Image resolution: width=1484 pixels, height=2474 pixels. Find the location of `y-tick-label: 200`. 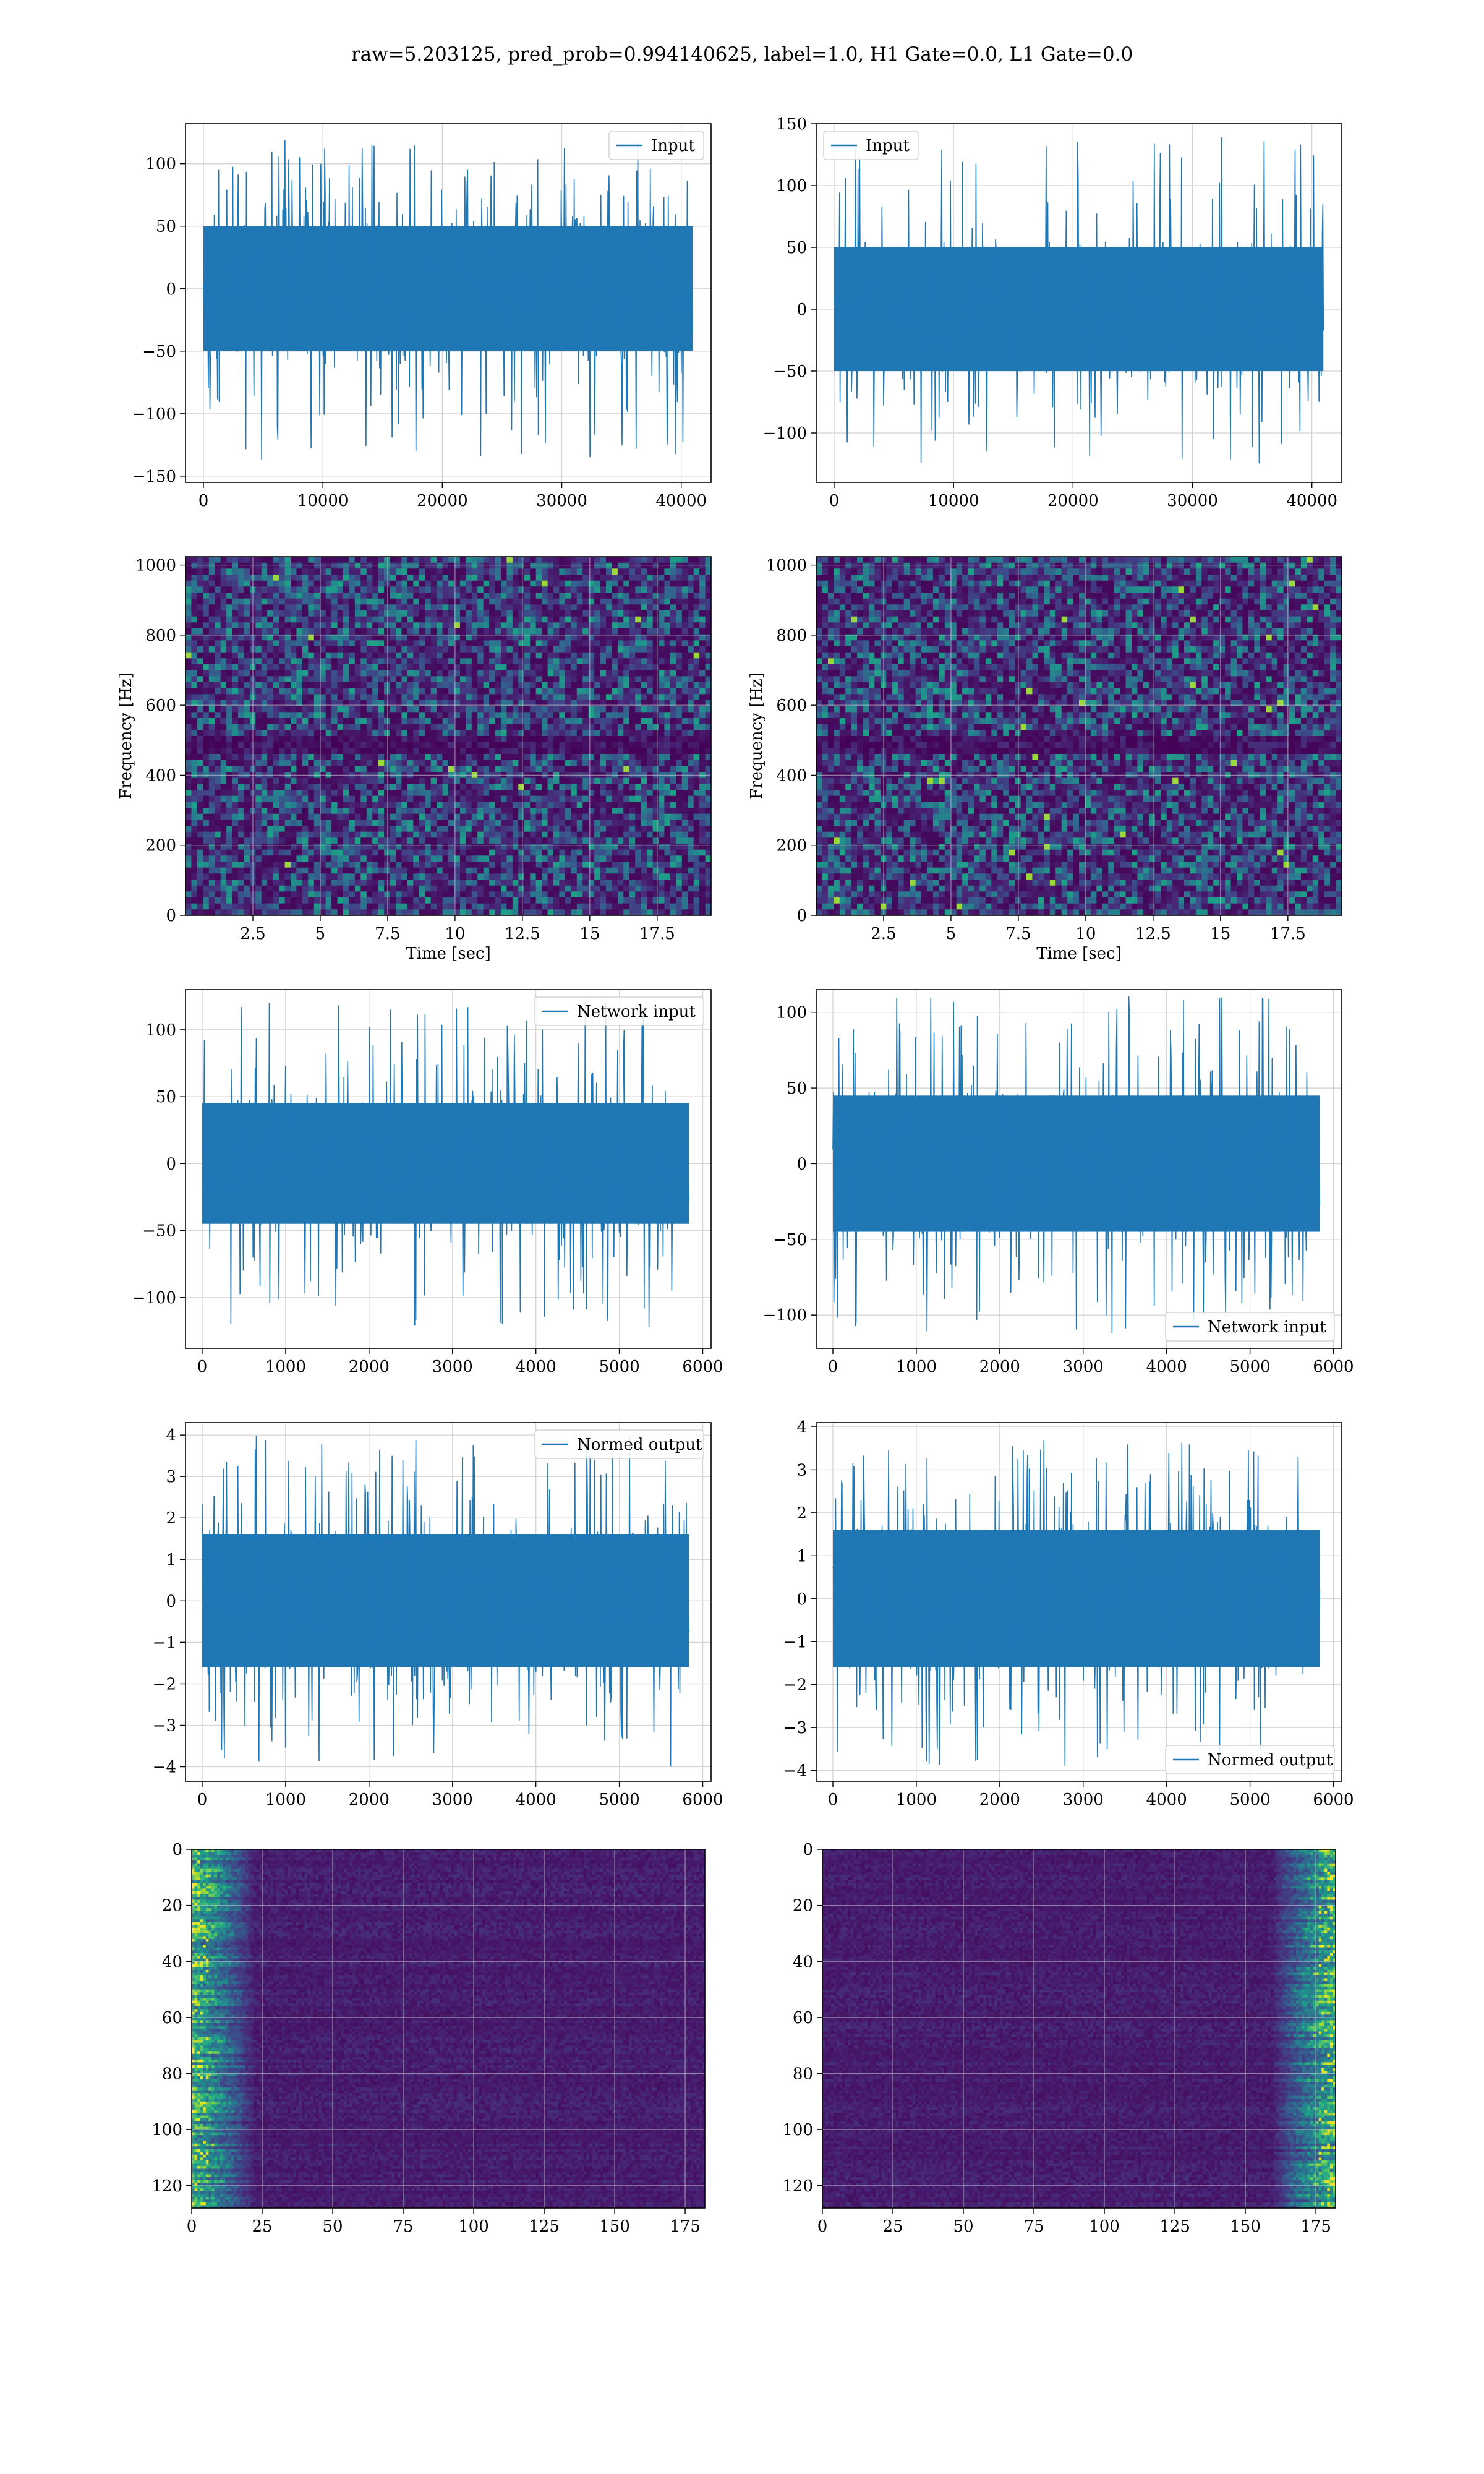

y-tick-label: 200 is located at coordinates (160, 846).